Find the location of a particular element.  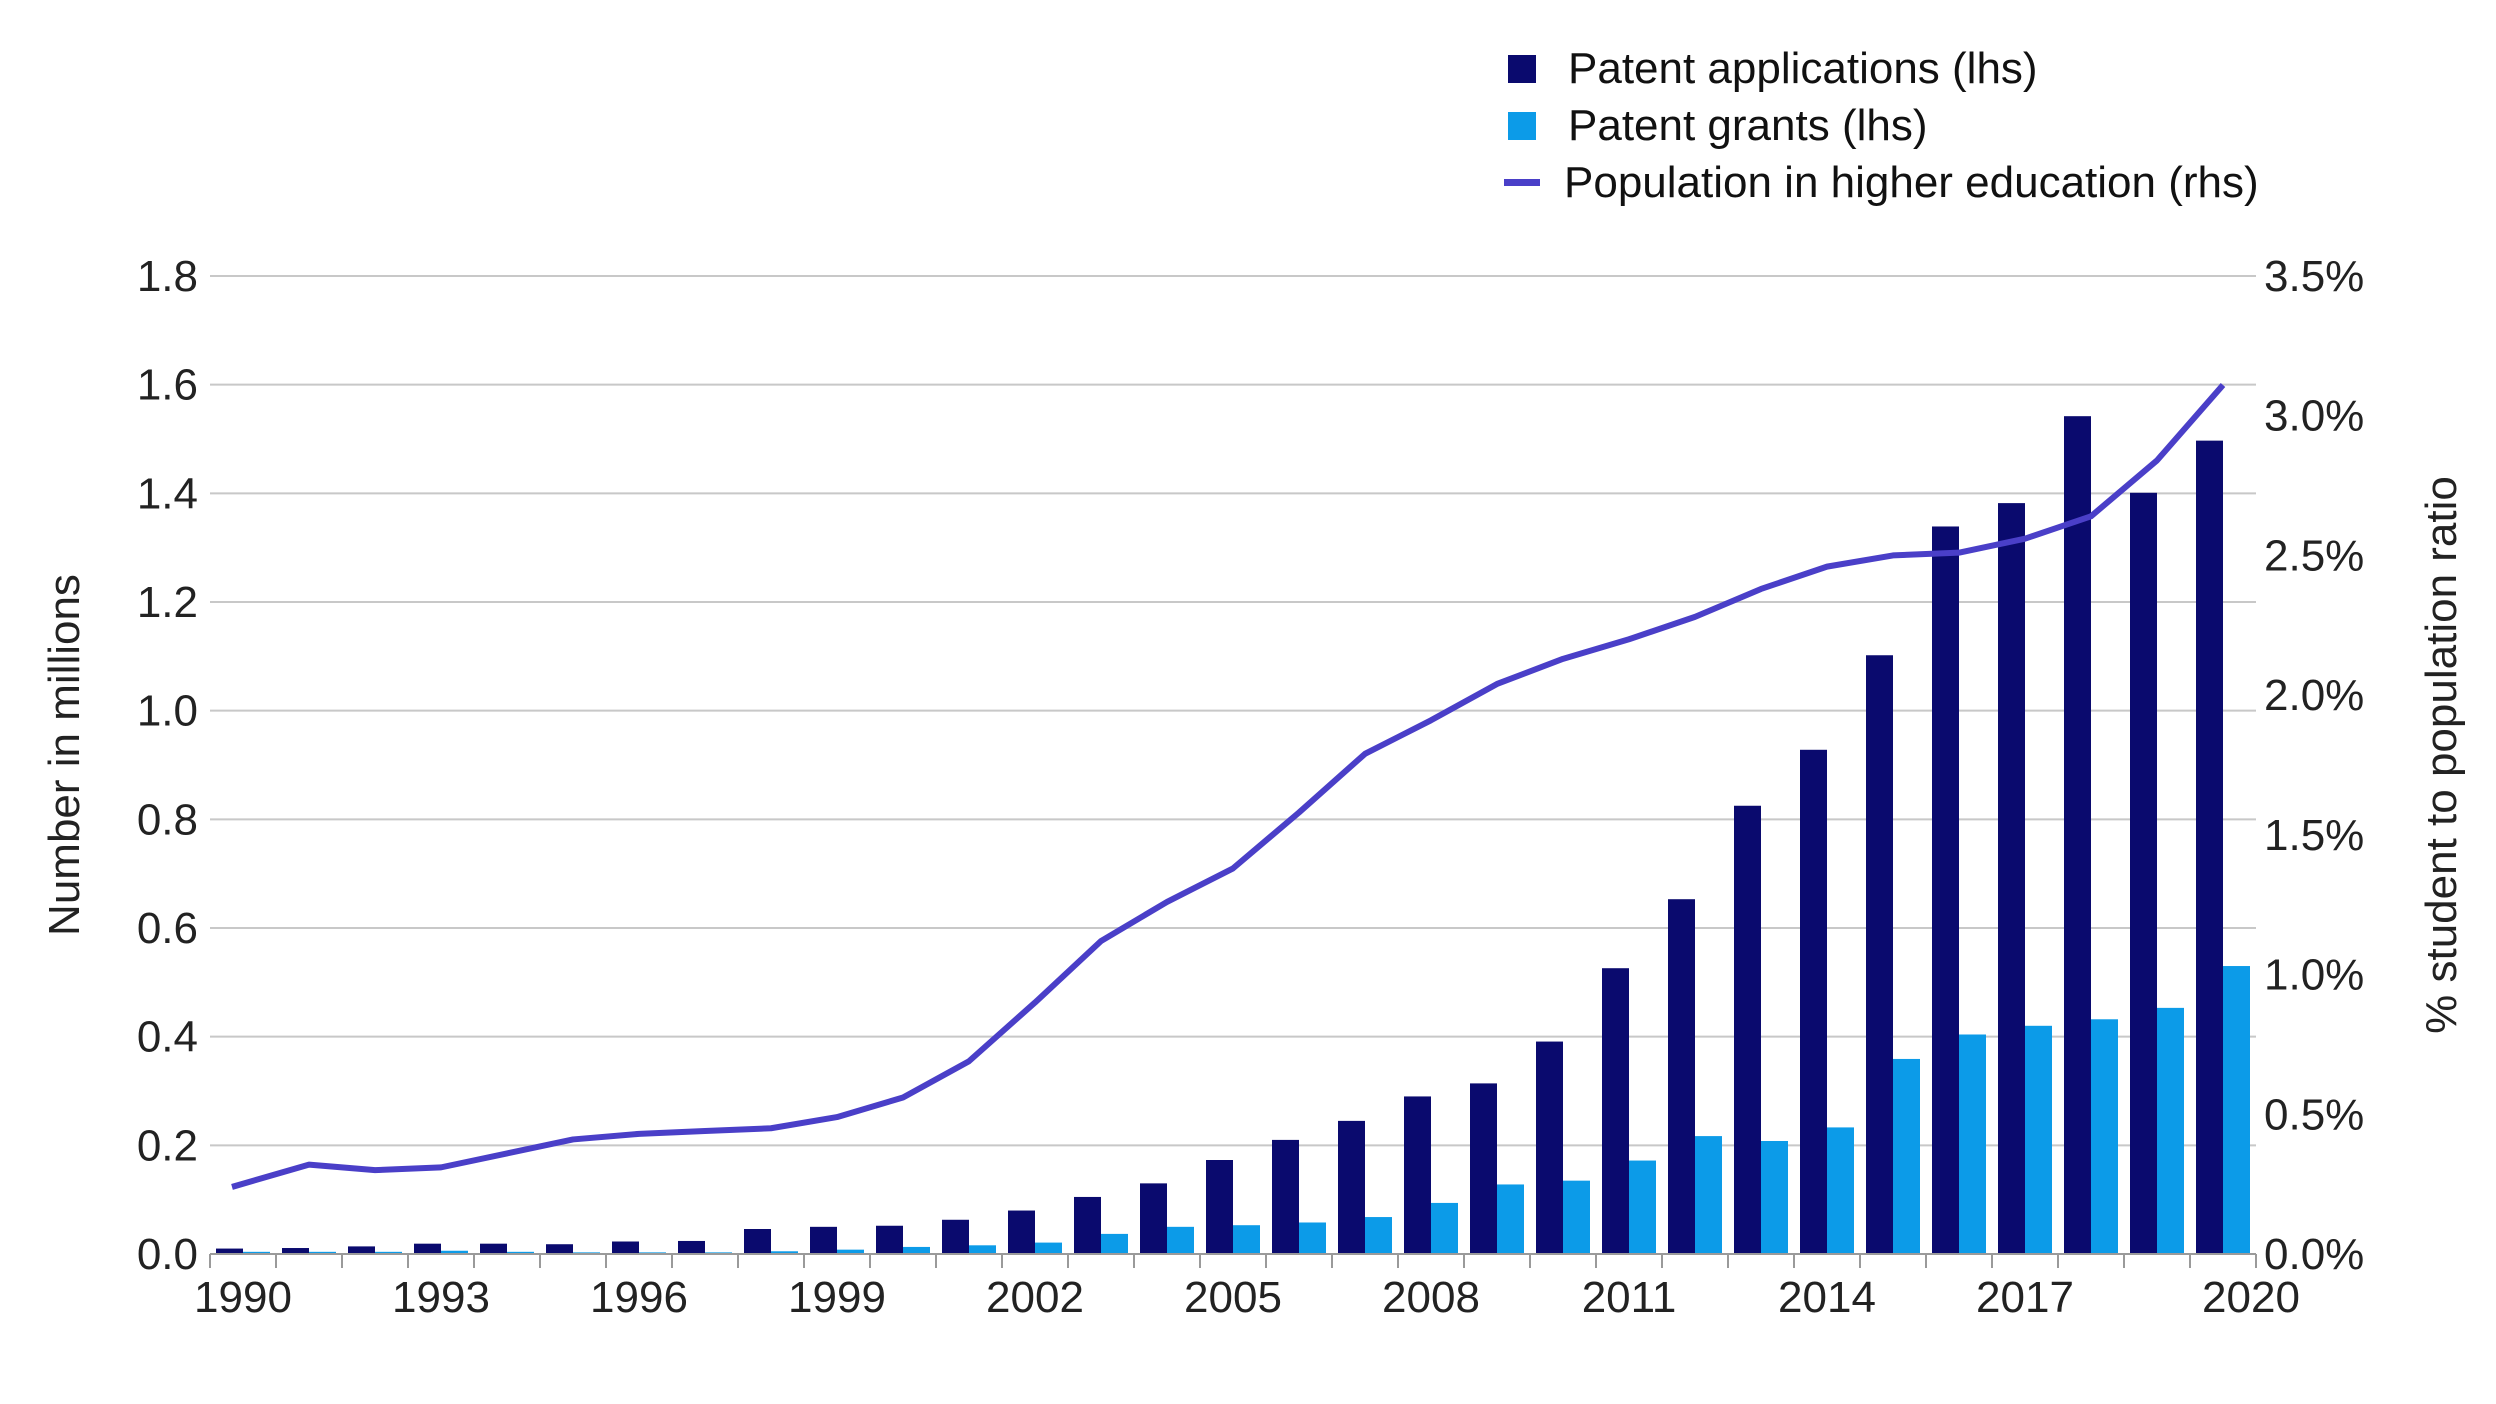

legend-item-grants: Patent grants (lhs) is located at coordinates (1883, 125).